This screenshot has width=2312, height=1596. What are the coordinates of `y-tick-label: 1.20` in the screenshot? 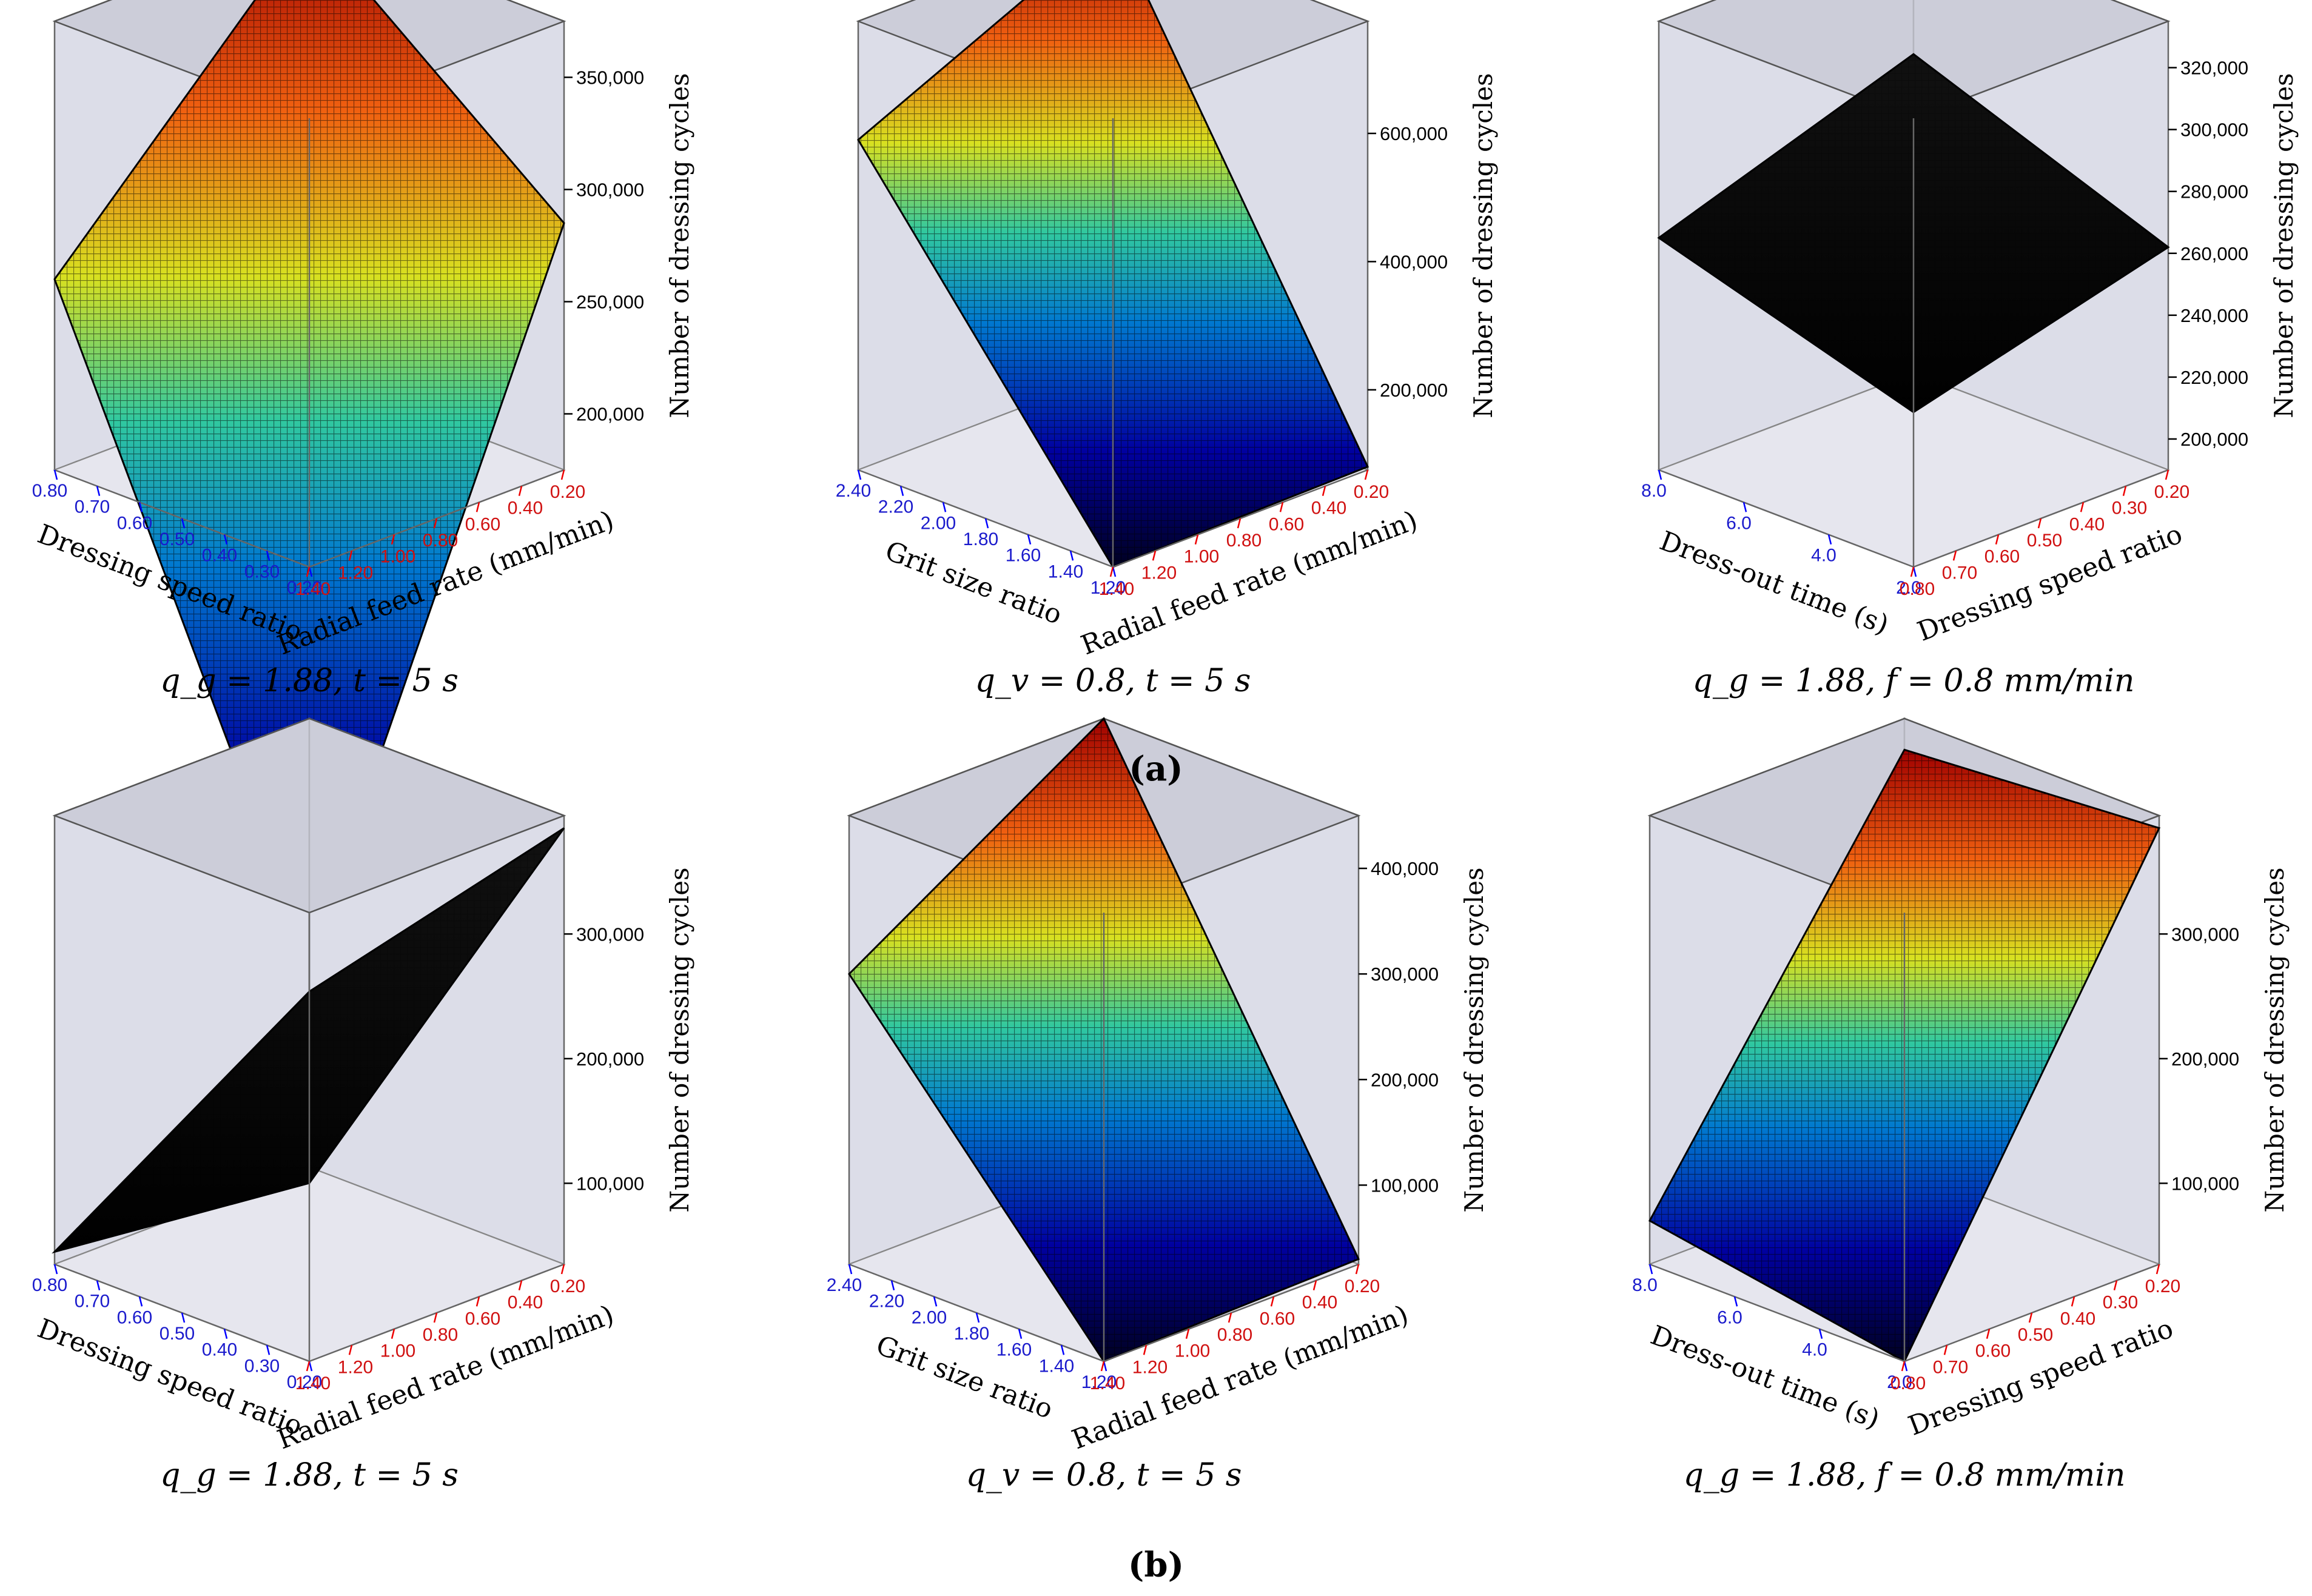 It's located at (1159, 573).